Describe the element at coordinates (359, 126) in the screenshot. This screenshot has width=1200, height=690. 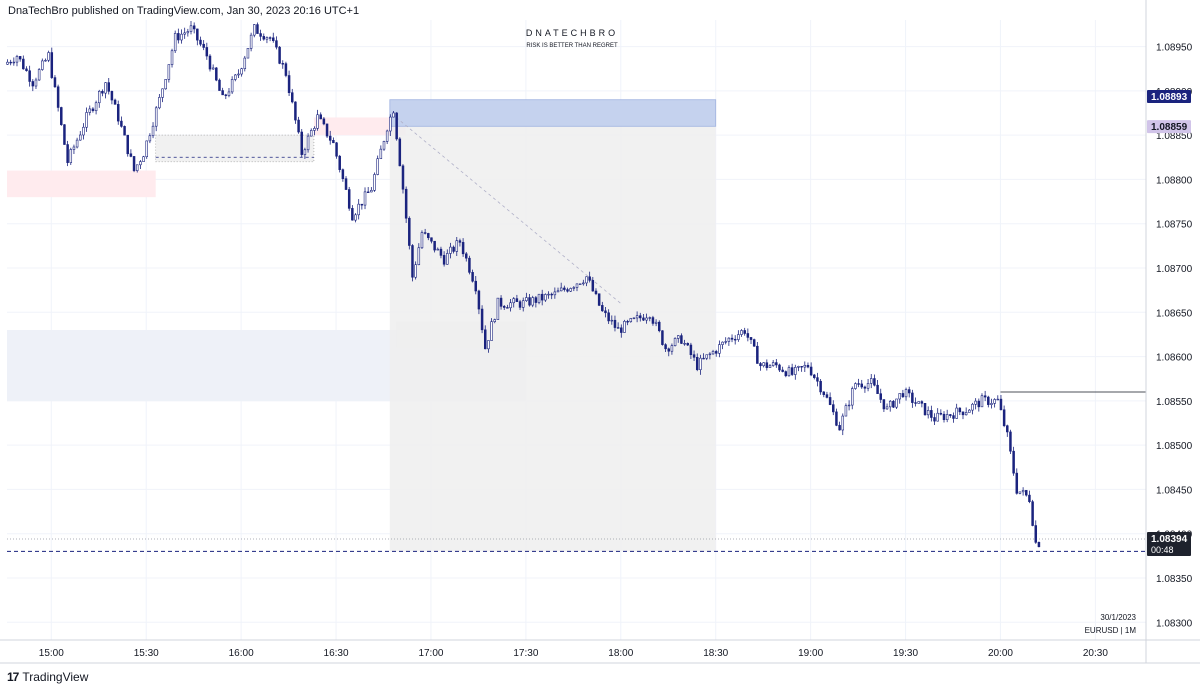
I see `red-zone-mid` at that location.